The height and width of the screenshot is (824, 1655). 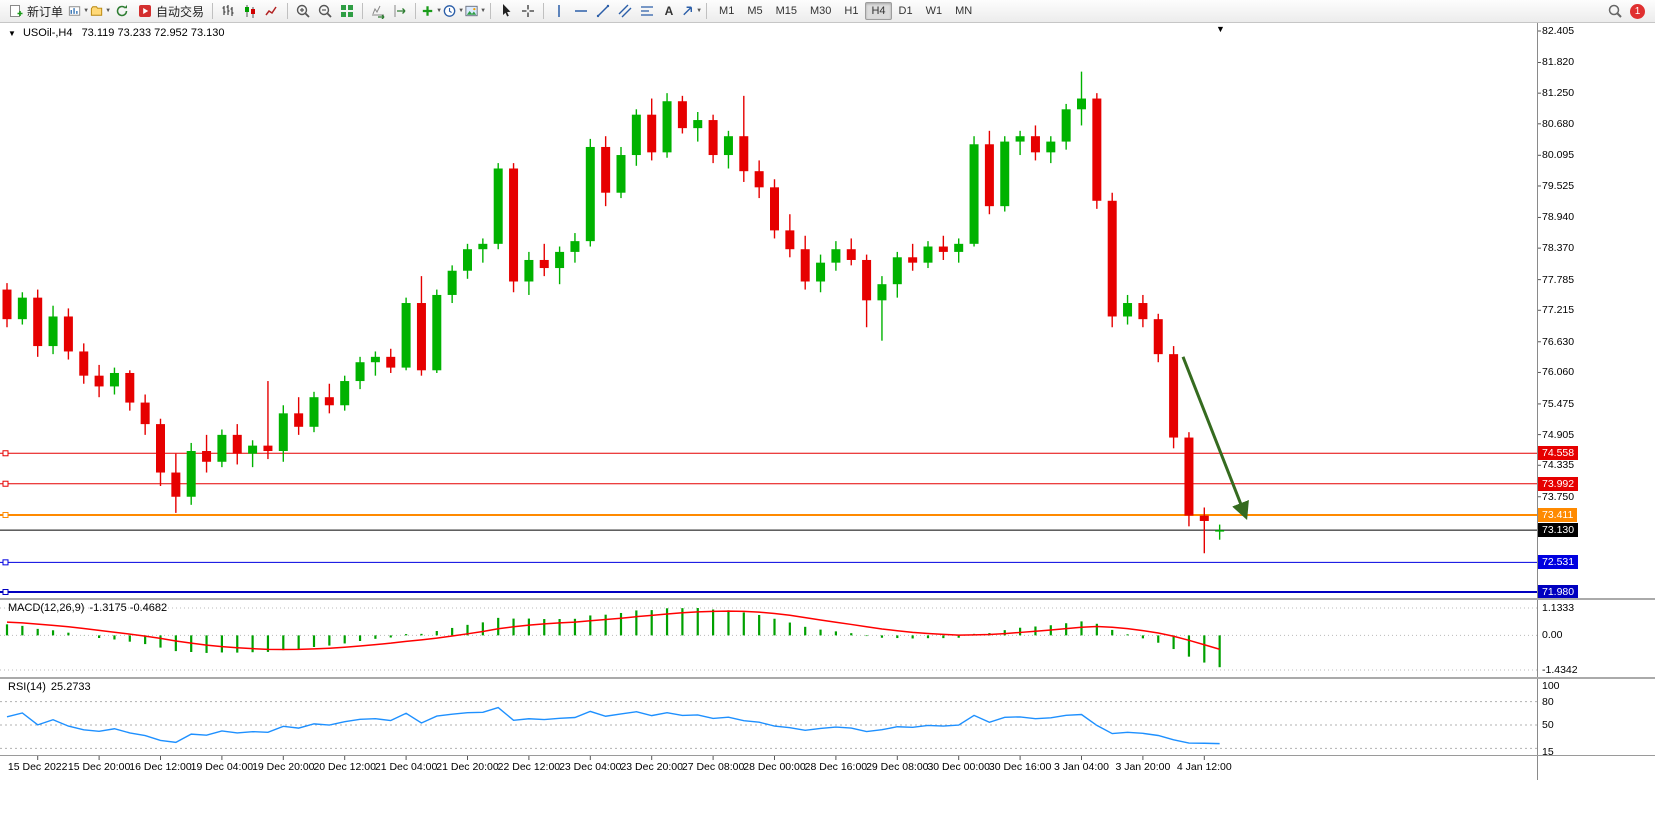 I want to click on periods-button: ▼, so click(x=453, y=11).